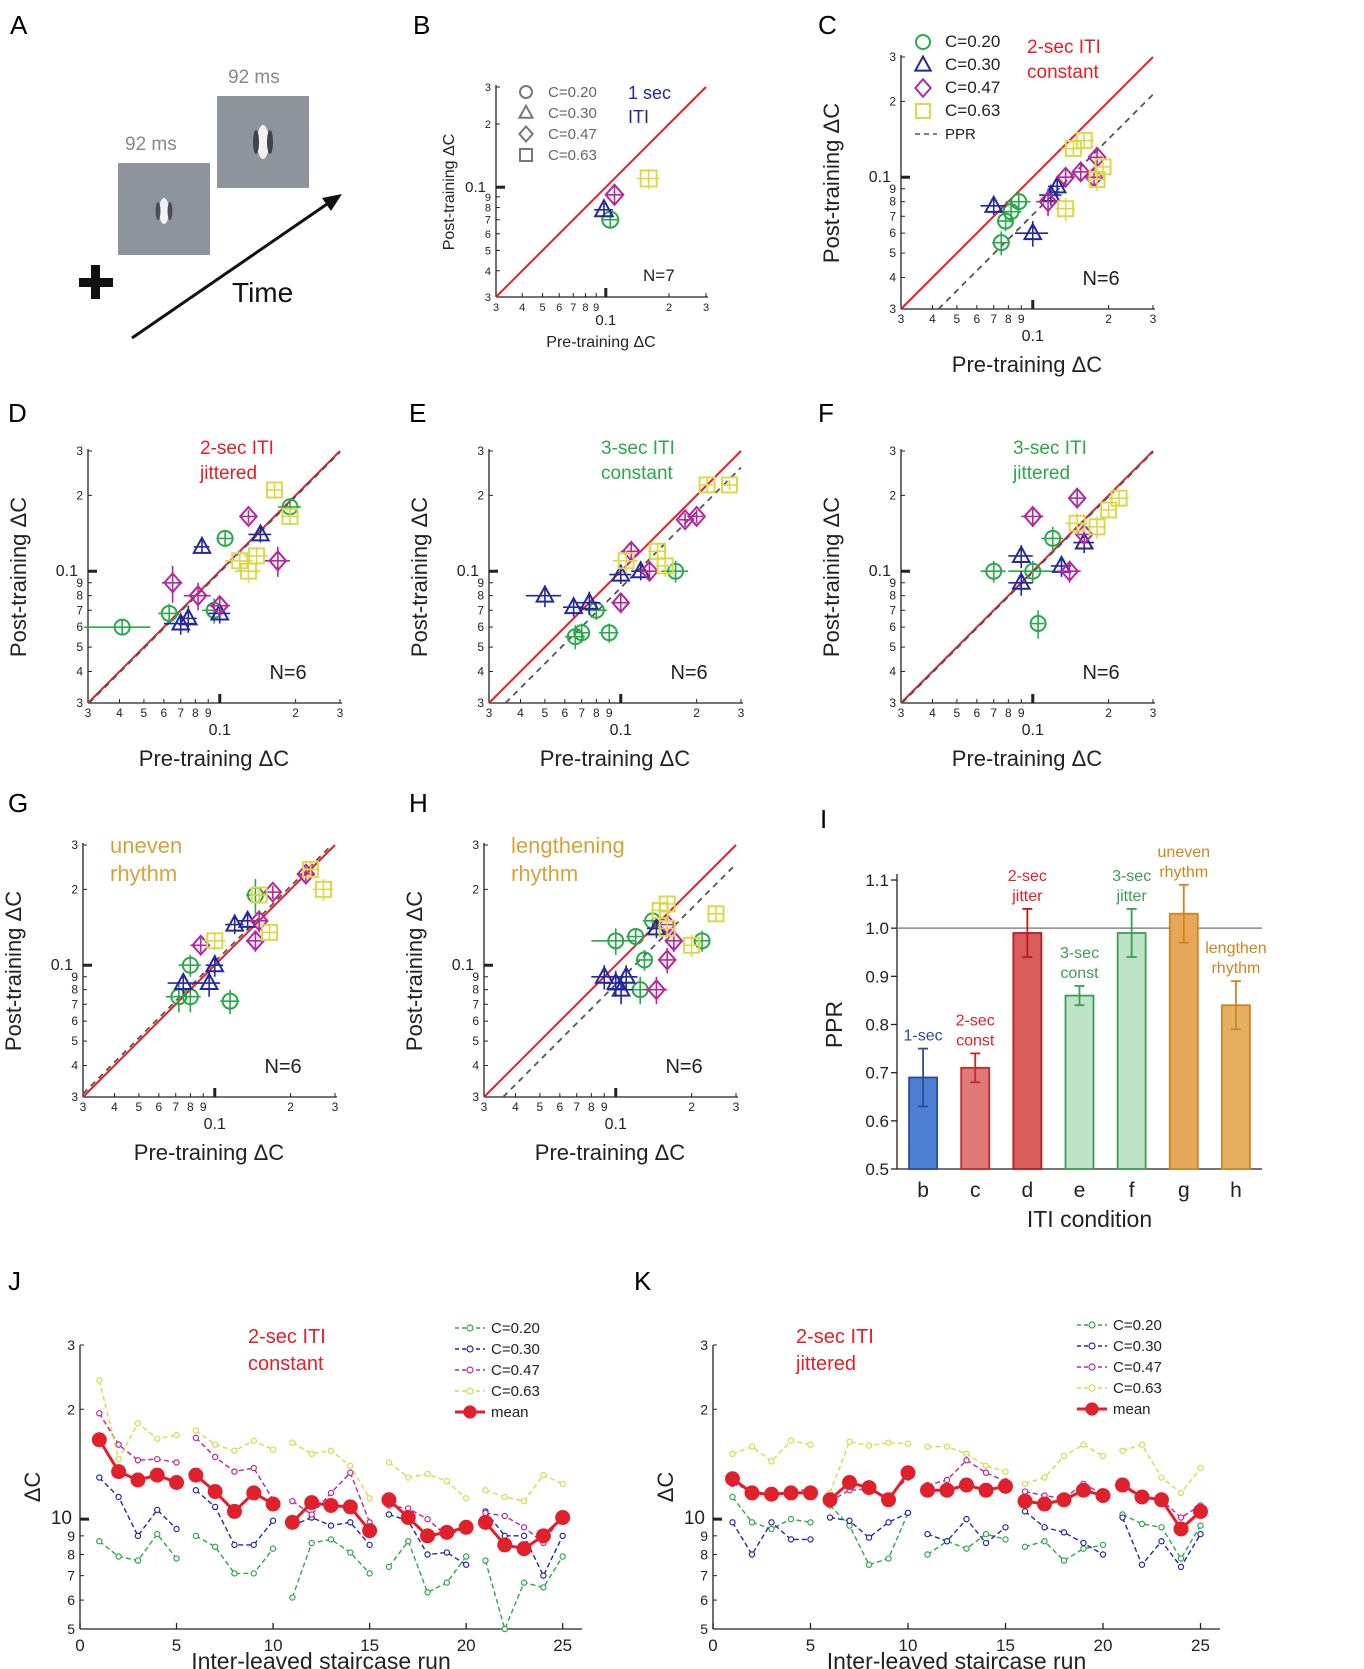  What do you see at coordinates (609, 633) in the screenshot?
I see `marker-circle` at bounding box center [609, 633].